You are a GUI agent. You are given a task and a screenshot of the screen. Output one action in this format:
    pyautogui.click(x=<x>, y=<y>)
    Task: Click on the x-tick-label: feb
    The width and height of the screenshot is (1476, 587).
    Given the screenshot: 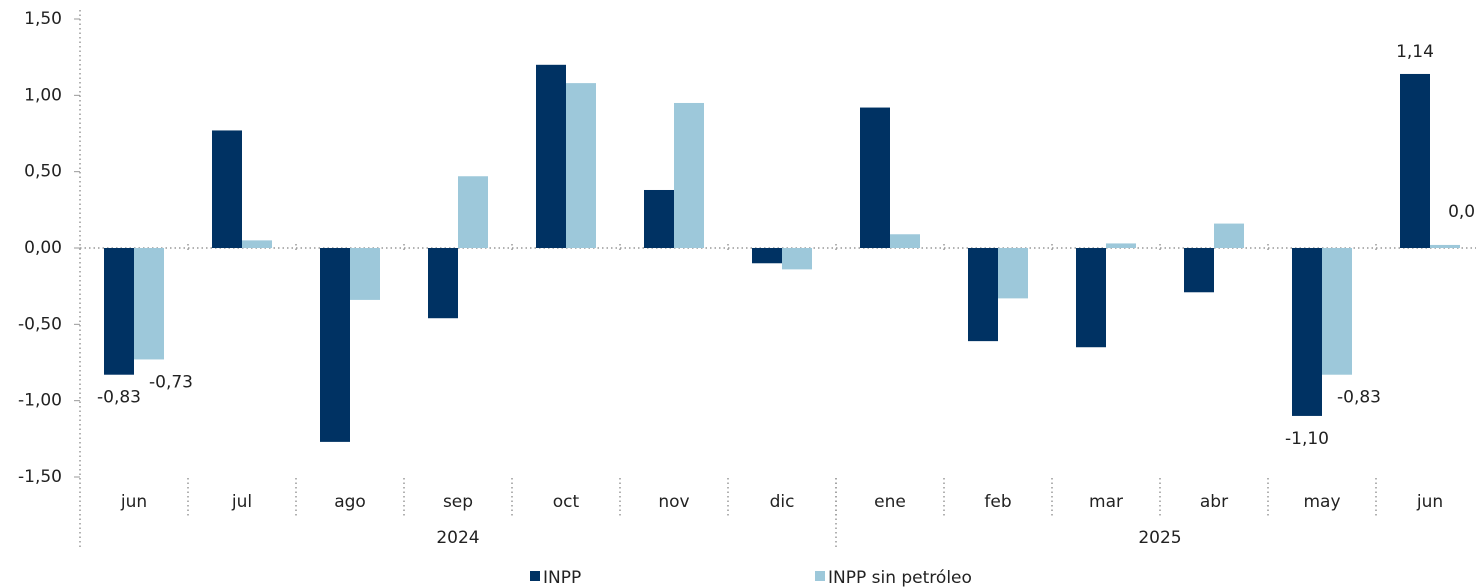 What is the action you would take?
    pyautogui.click(x=997, y=502)
    